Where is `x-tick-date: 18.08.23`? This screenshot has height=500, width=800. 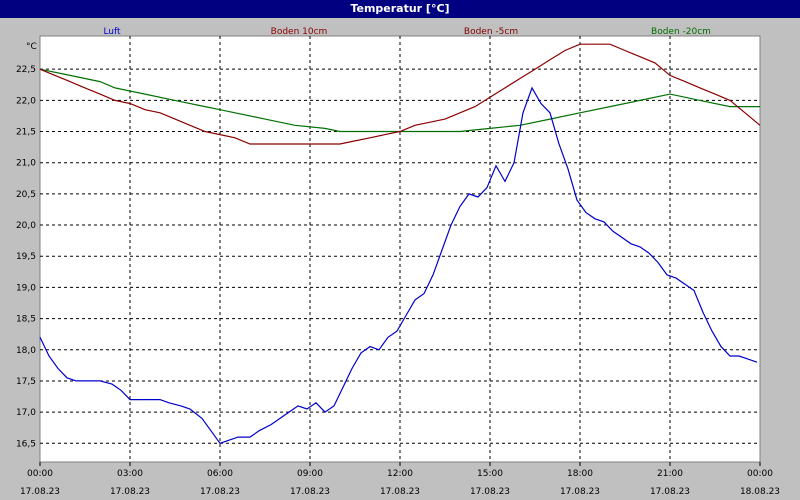 x-tick-date: 18.08.23 is located at coordinates (760, 492).